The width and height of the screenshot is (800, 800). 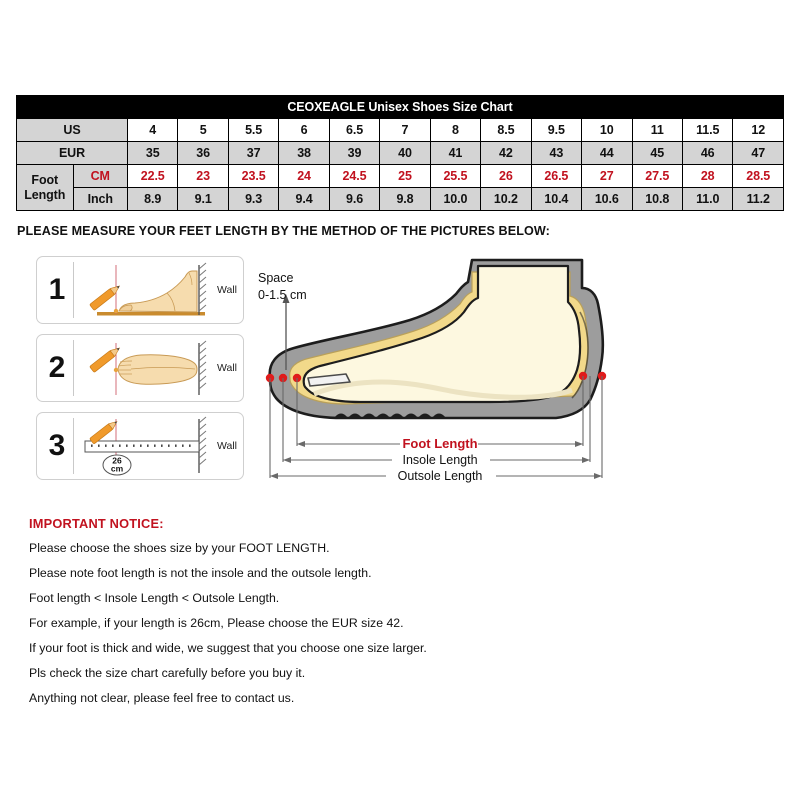 I want to click on cell-eur-8: 43, so click(x=556, y=153).